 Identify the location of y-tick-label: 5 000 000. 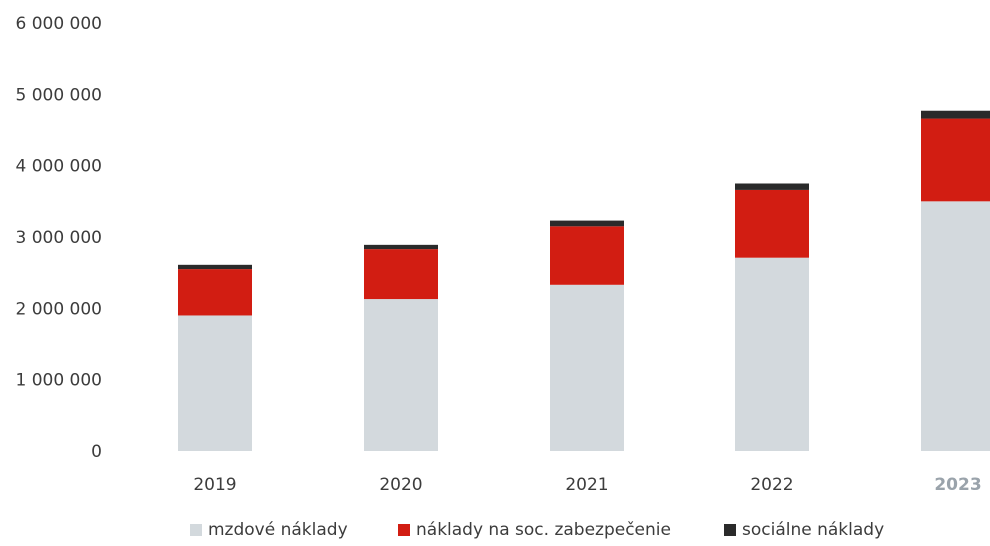
(58, 95).